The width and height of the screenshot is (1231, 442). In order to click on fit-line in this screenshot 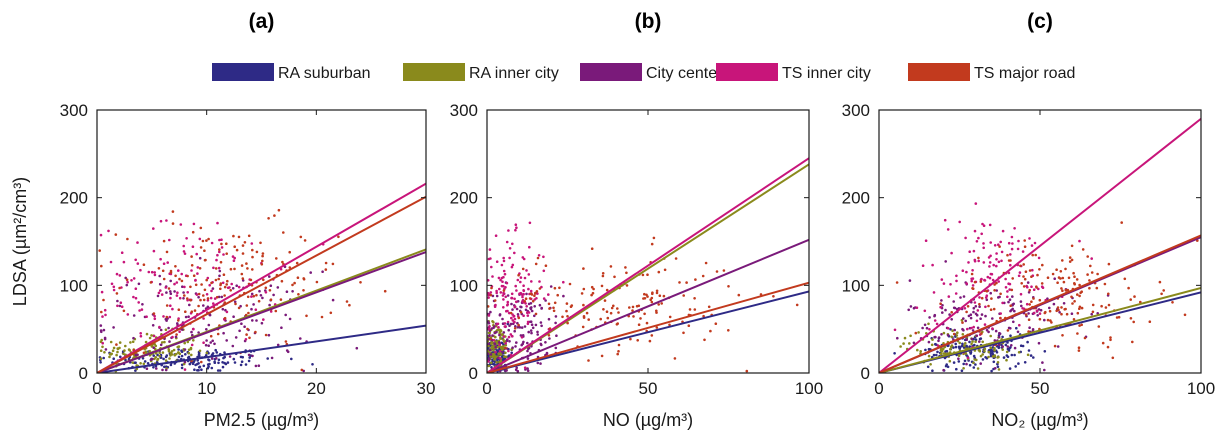, I will do `click(261, 284)`.